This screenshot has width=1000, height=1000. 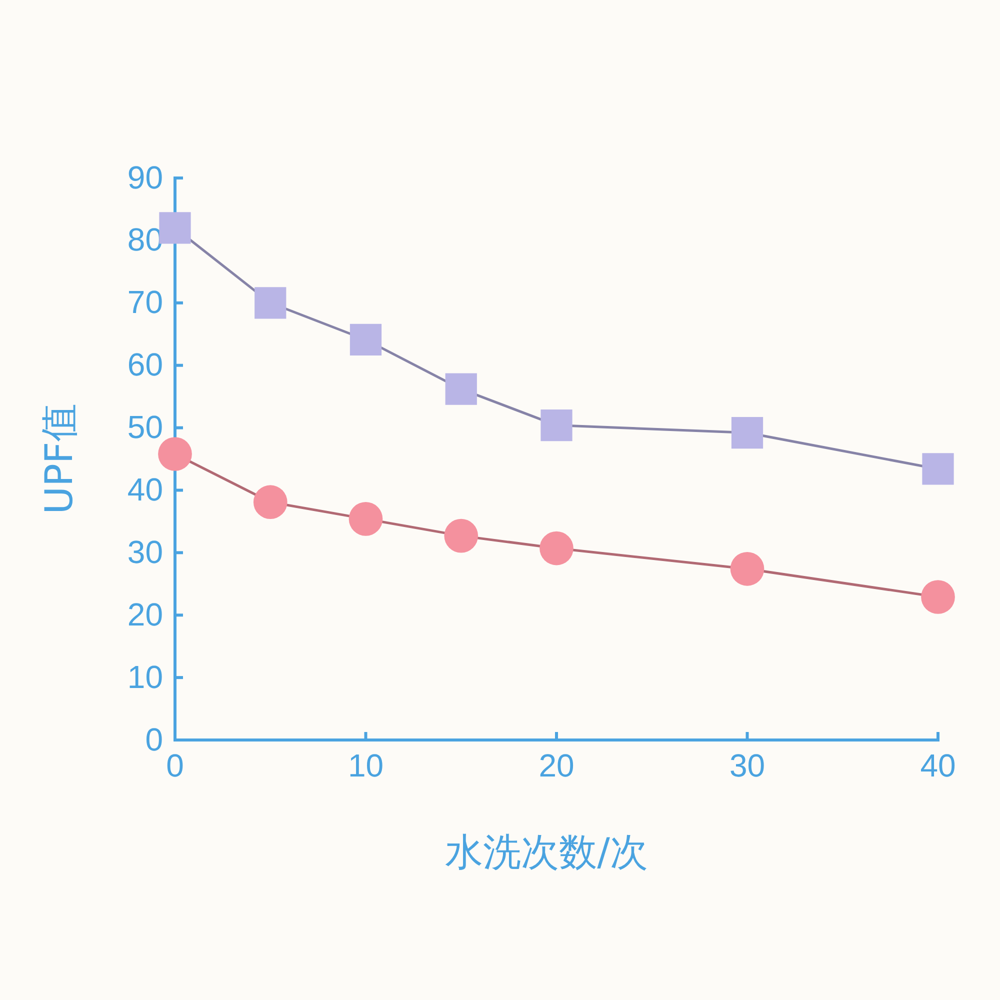 What do you see at coordinates (938, 766) in the screenshot?
I see `x-tick-label: 40` at bounding box center [938, 766].